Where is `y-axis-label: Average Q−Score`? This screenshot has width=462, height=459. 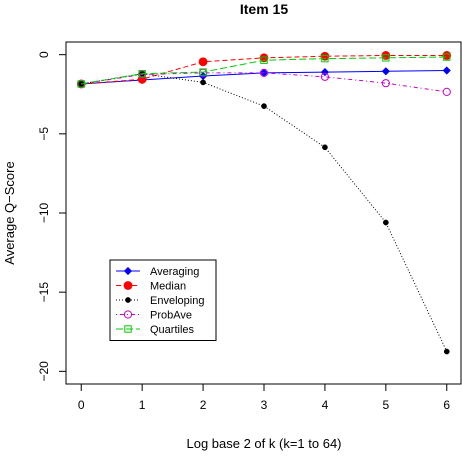 y-axis-label: Average Q−Score is located at coordinates (9, 212).